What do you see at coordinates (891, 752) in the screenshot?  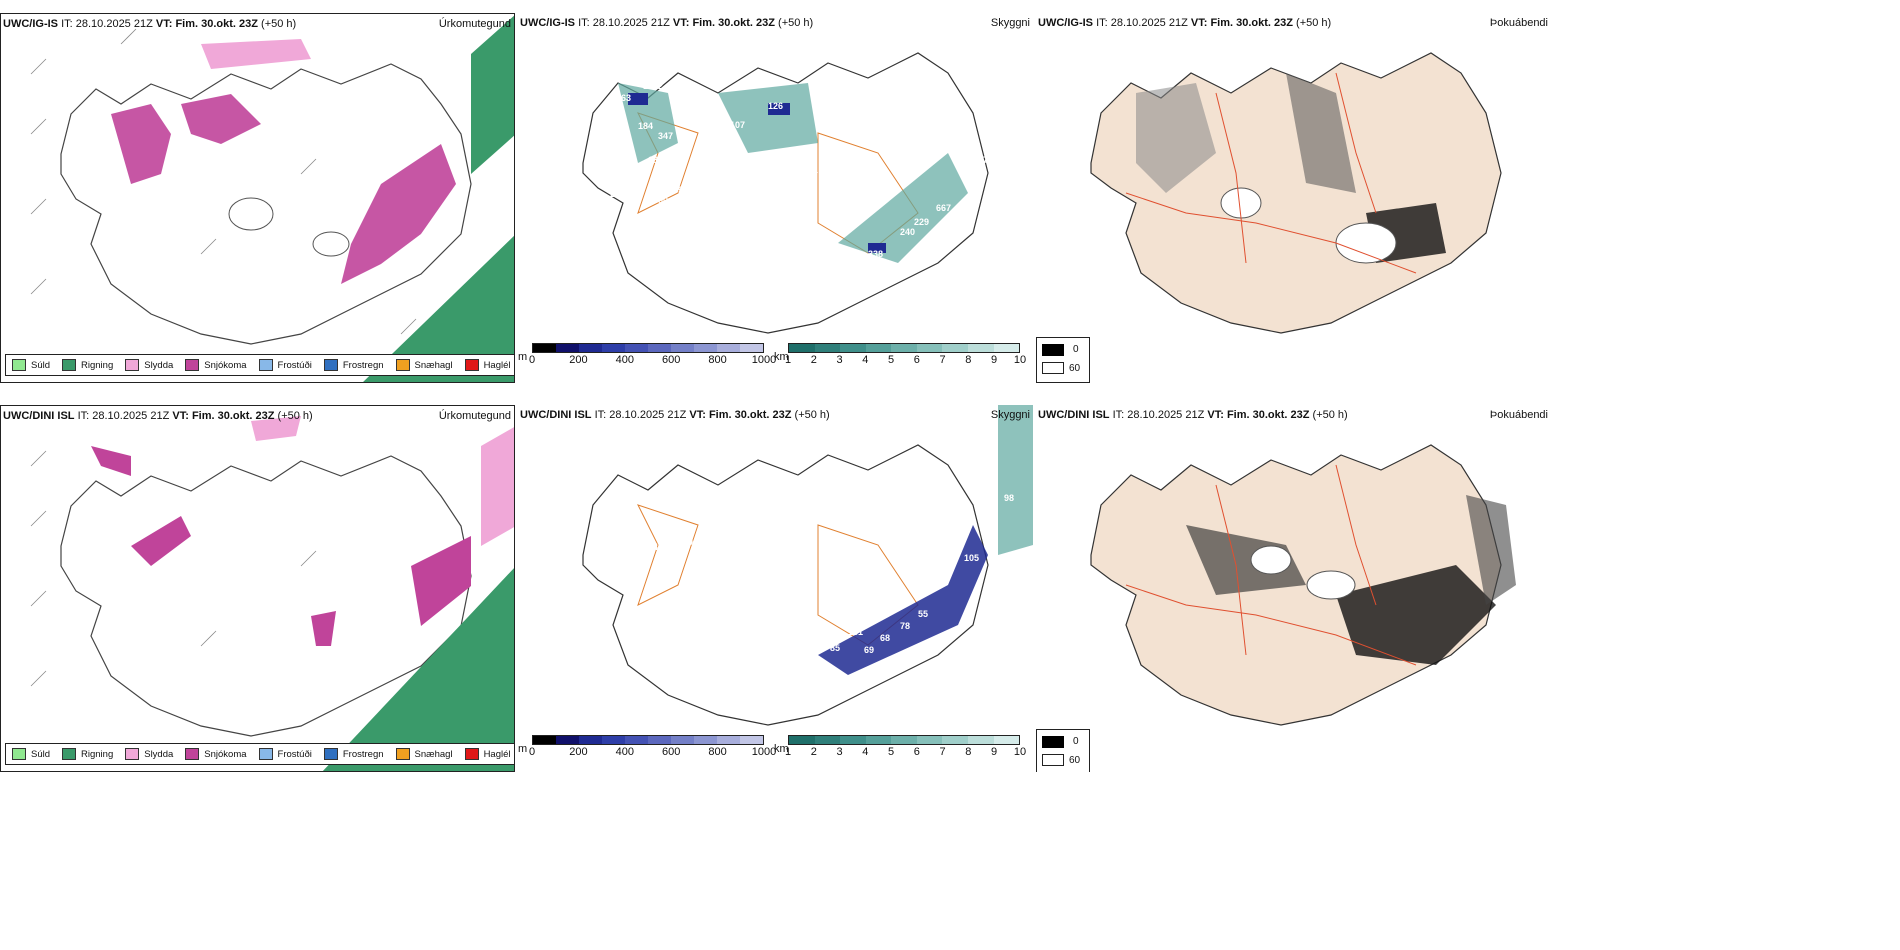 I see `cbar-tick: 5` at bounding box center [891, 752].